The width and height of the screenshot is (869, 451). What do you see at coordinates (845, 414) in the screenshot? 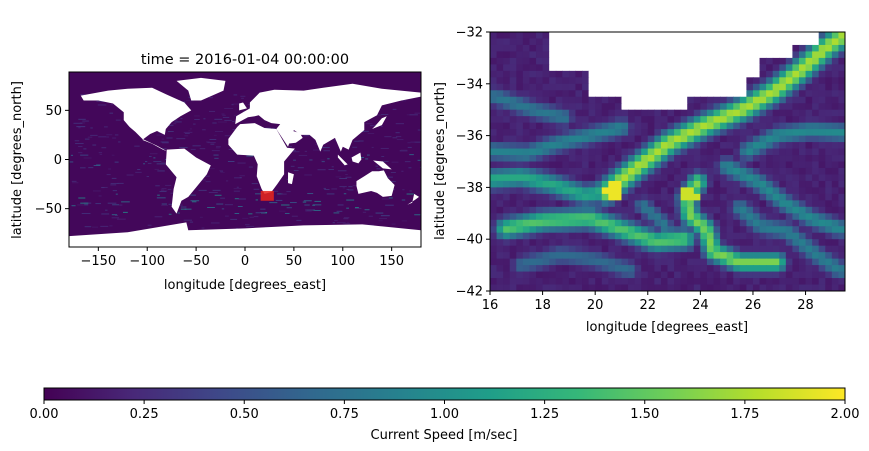
I see `colorbar-tick-label: 2.00` at bounding box center [845, 414].